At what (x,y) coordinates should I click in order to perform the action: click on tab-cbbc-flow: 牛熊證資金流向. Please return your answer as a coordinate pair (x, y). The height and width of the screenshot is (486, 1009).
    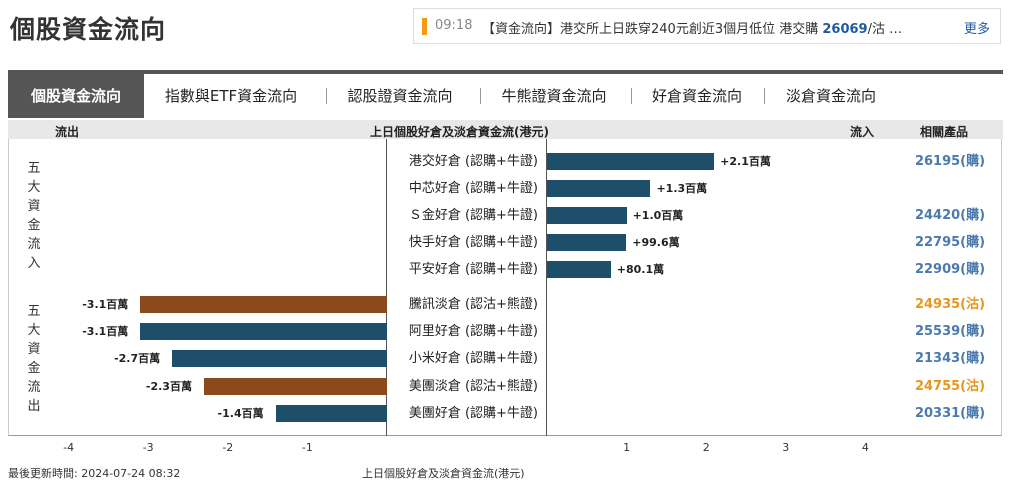
    Looking at the image, I should click on (554, 96).